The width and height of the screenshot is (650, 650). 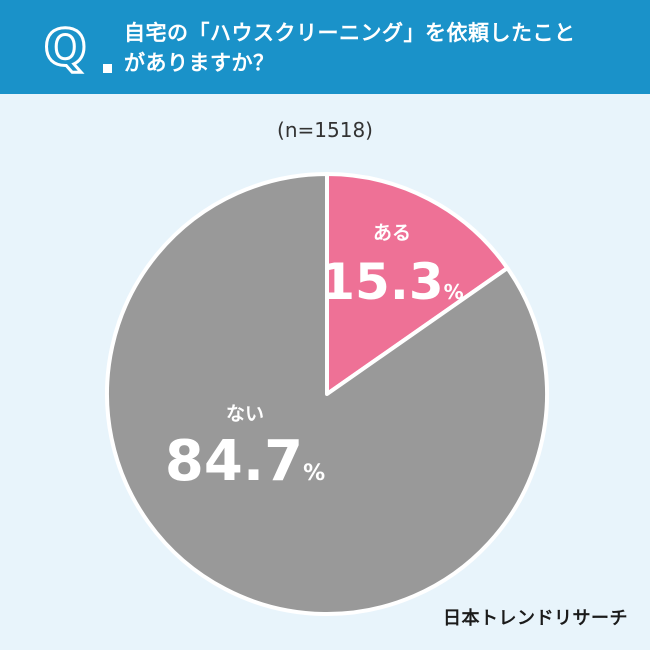 What do you see at coordinates (107, 68) in the screenshot?
I see `q-dot` at bounding box center [107, 68].